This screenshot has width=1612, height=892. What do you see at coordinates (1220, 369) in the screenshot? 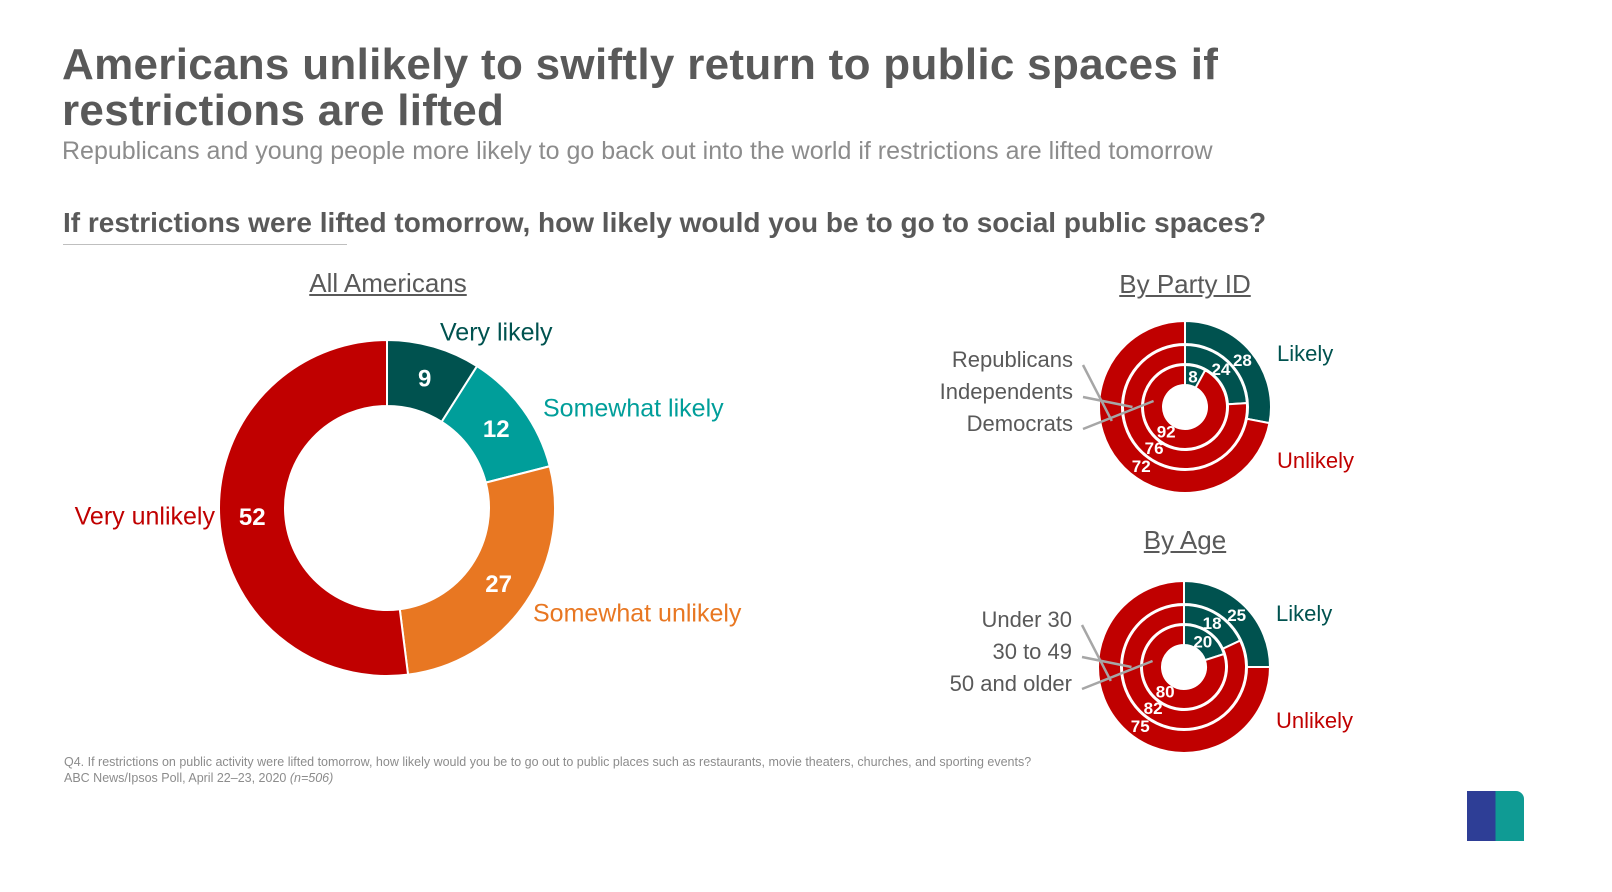
I see `ring-1-likely-label: 24` at bounding box center [1220, 369].